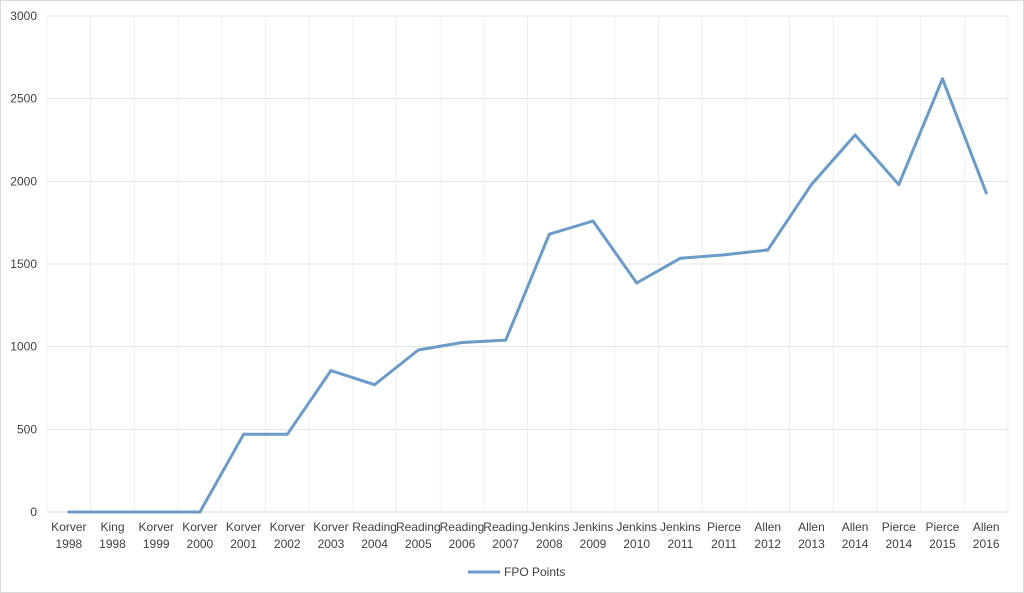 The width and height of the screenshot is (1024, 593). Describe the element at coordinates (33, 512) in the screenshot. I see `y-tick-label: 0` at that location.